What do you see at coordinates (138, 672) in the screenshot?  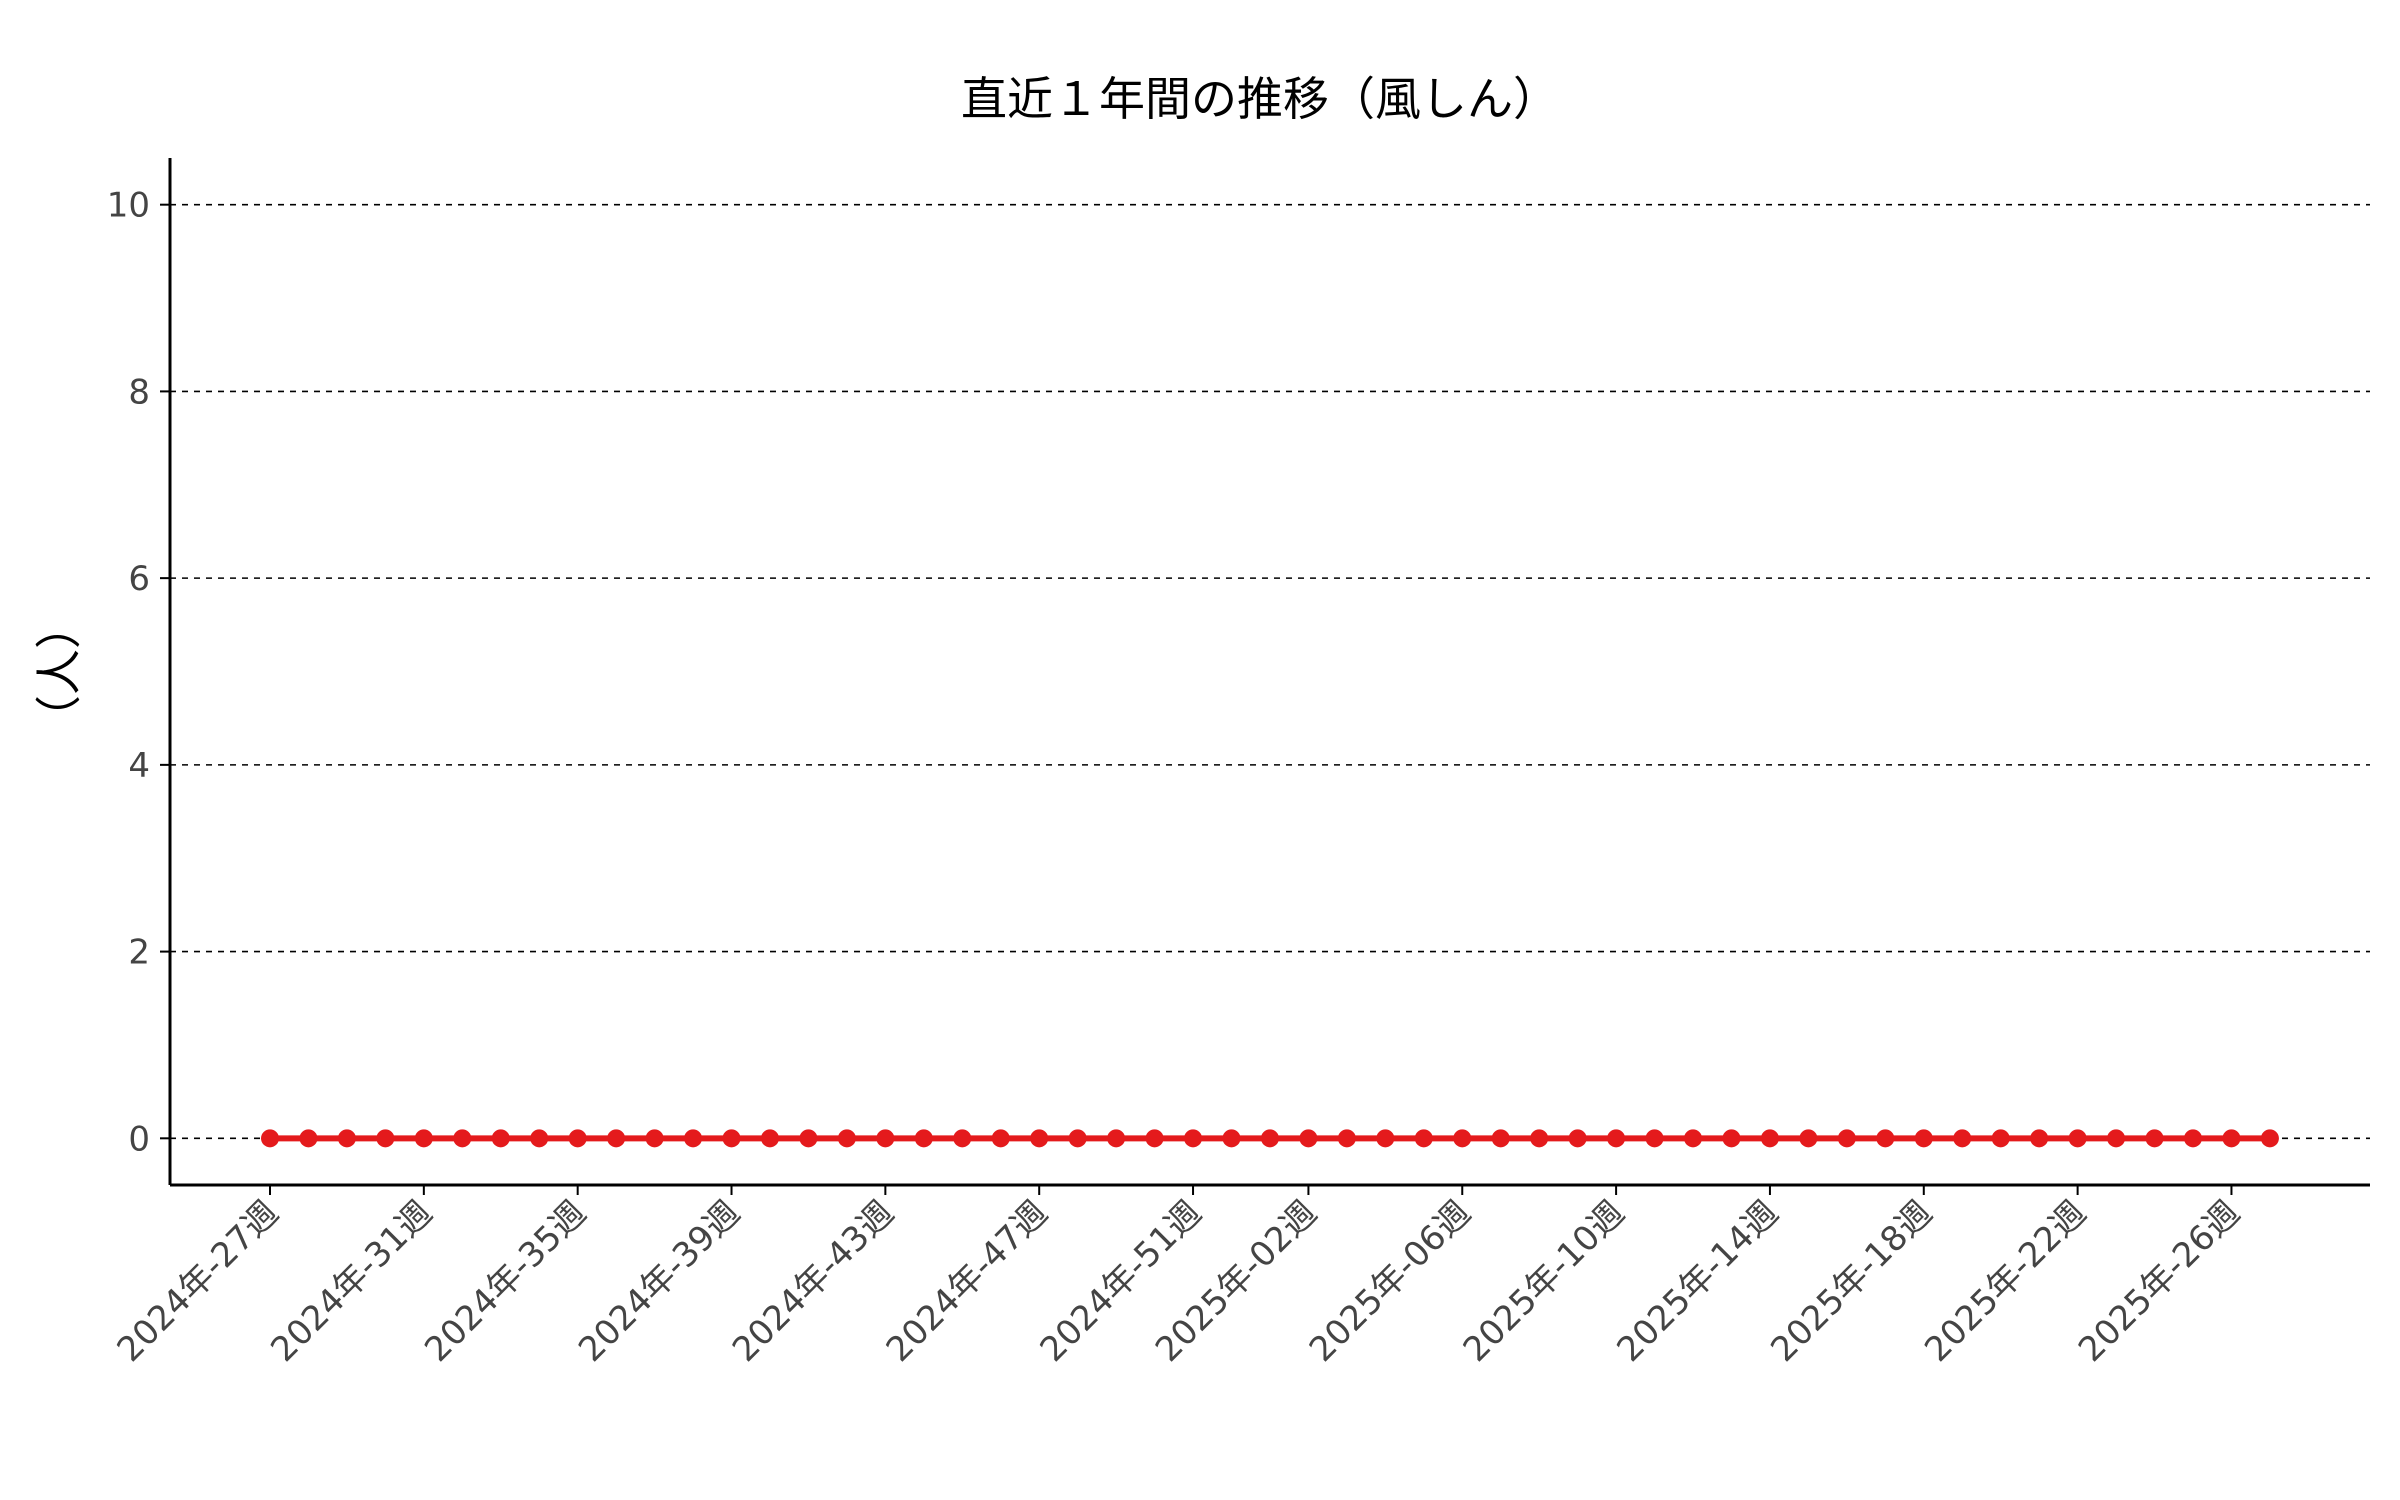 I see `y-axis-ticks: 0 2 4 6 8 10` at bounding box center [138, 672].